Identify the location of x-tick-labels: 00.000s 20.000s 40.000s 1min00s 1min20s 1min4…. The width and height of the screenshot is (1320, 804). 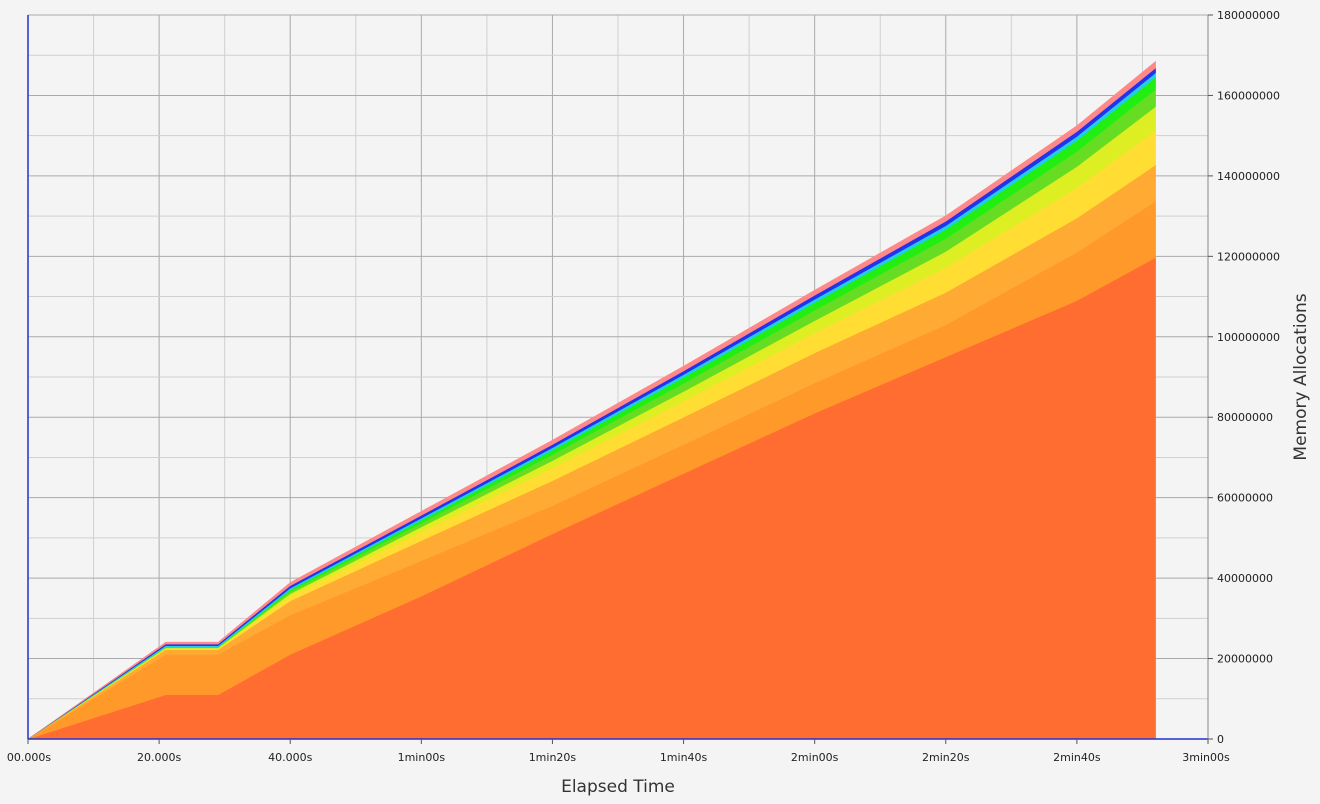
(618, 751).